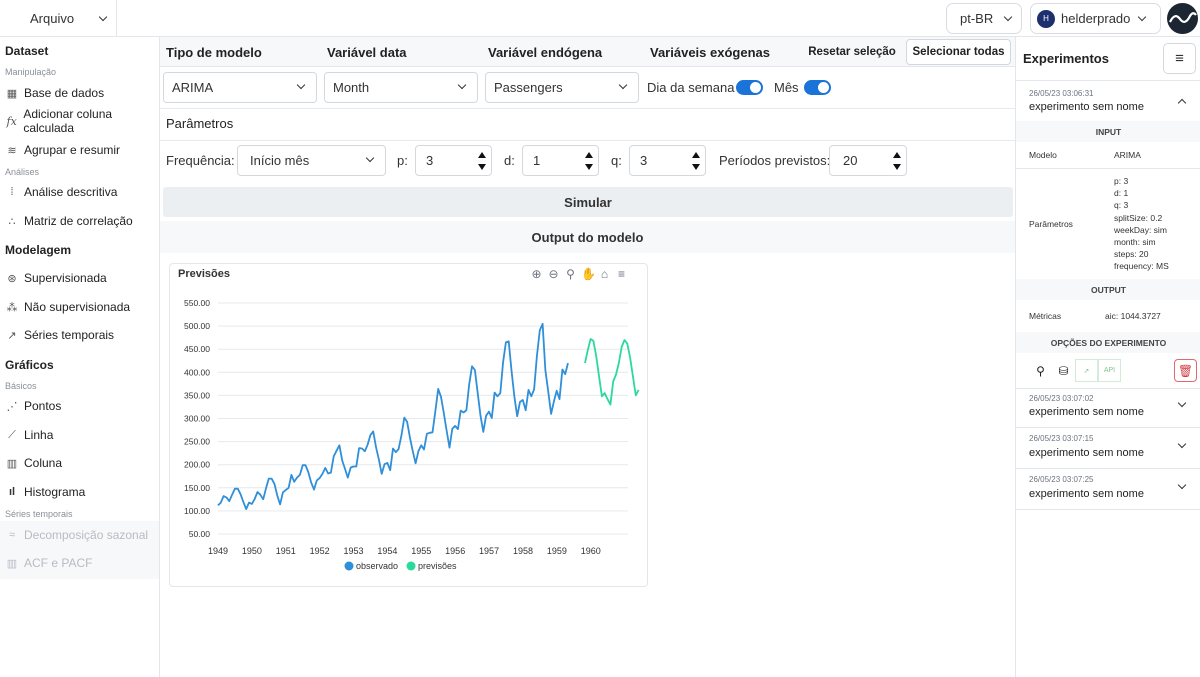  I want to click on sidebar-disabled-group, so click(79, 550).